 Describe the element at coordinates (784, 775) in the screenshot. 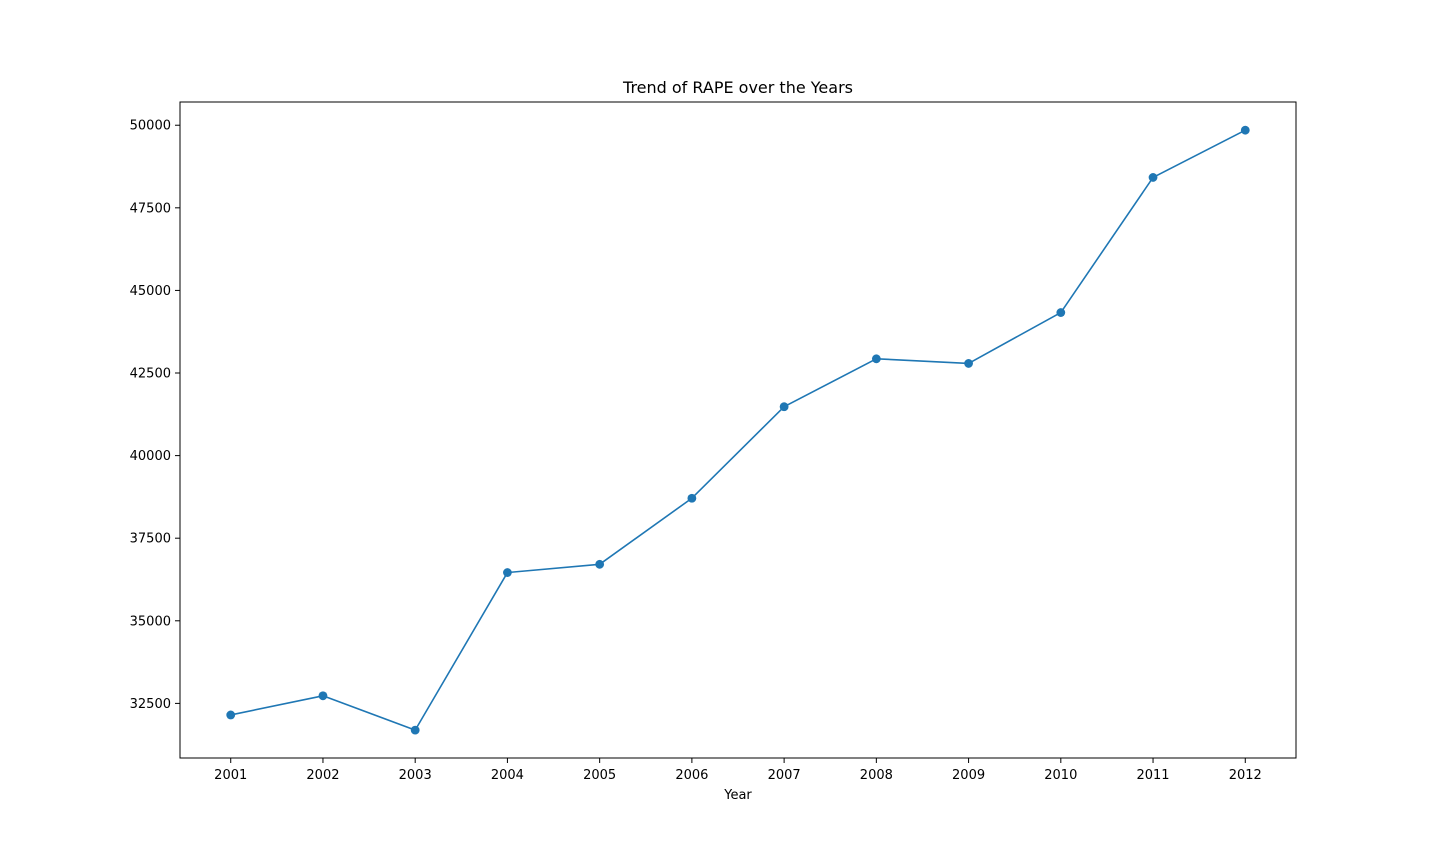

I see `x-tick-label: 2007` at that location.